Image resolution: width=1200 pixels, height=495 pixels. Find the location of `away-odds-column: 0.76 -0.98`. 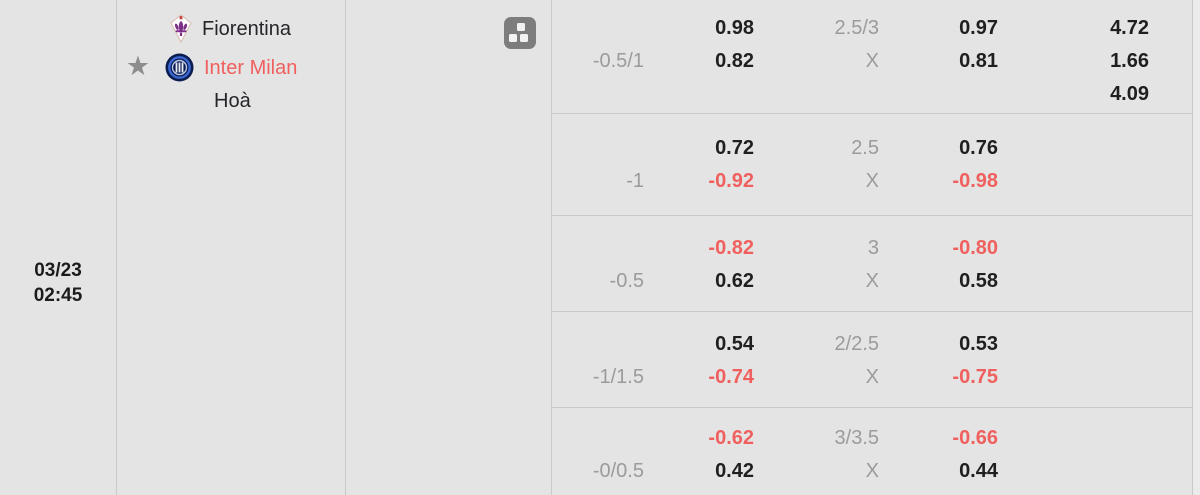

away-odds-column: 0.76 -0.98 is located at coordinates (938, 173).